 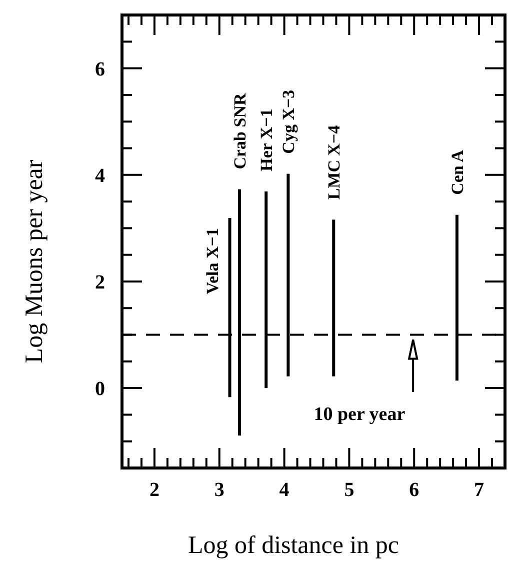 I want to click on x-axis-title: Log of distance in pc, so click(x=294, y=545).